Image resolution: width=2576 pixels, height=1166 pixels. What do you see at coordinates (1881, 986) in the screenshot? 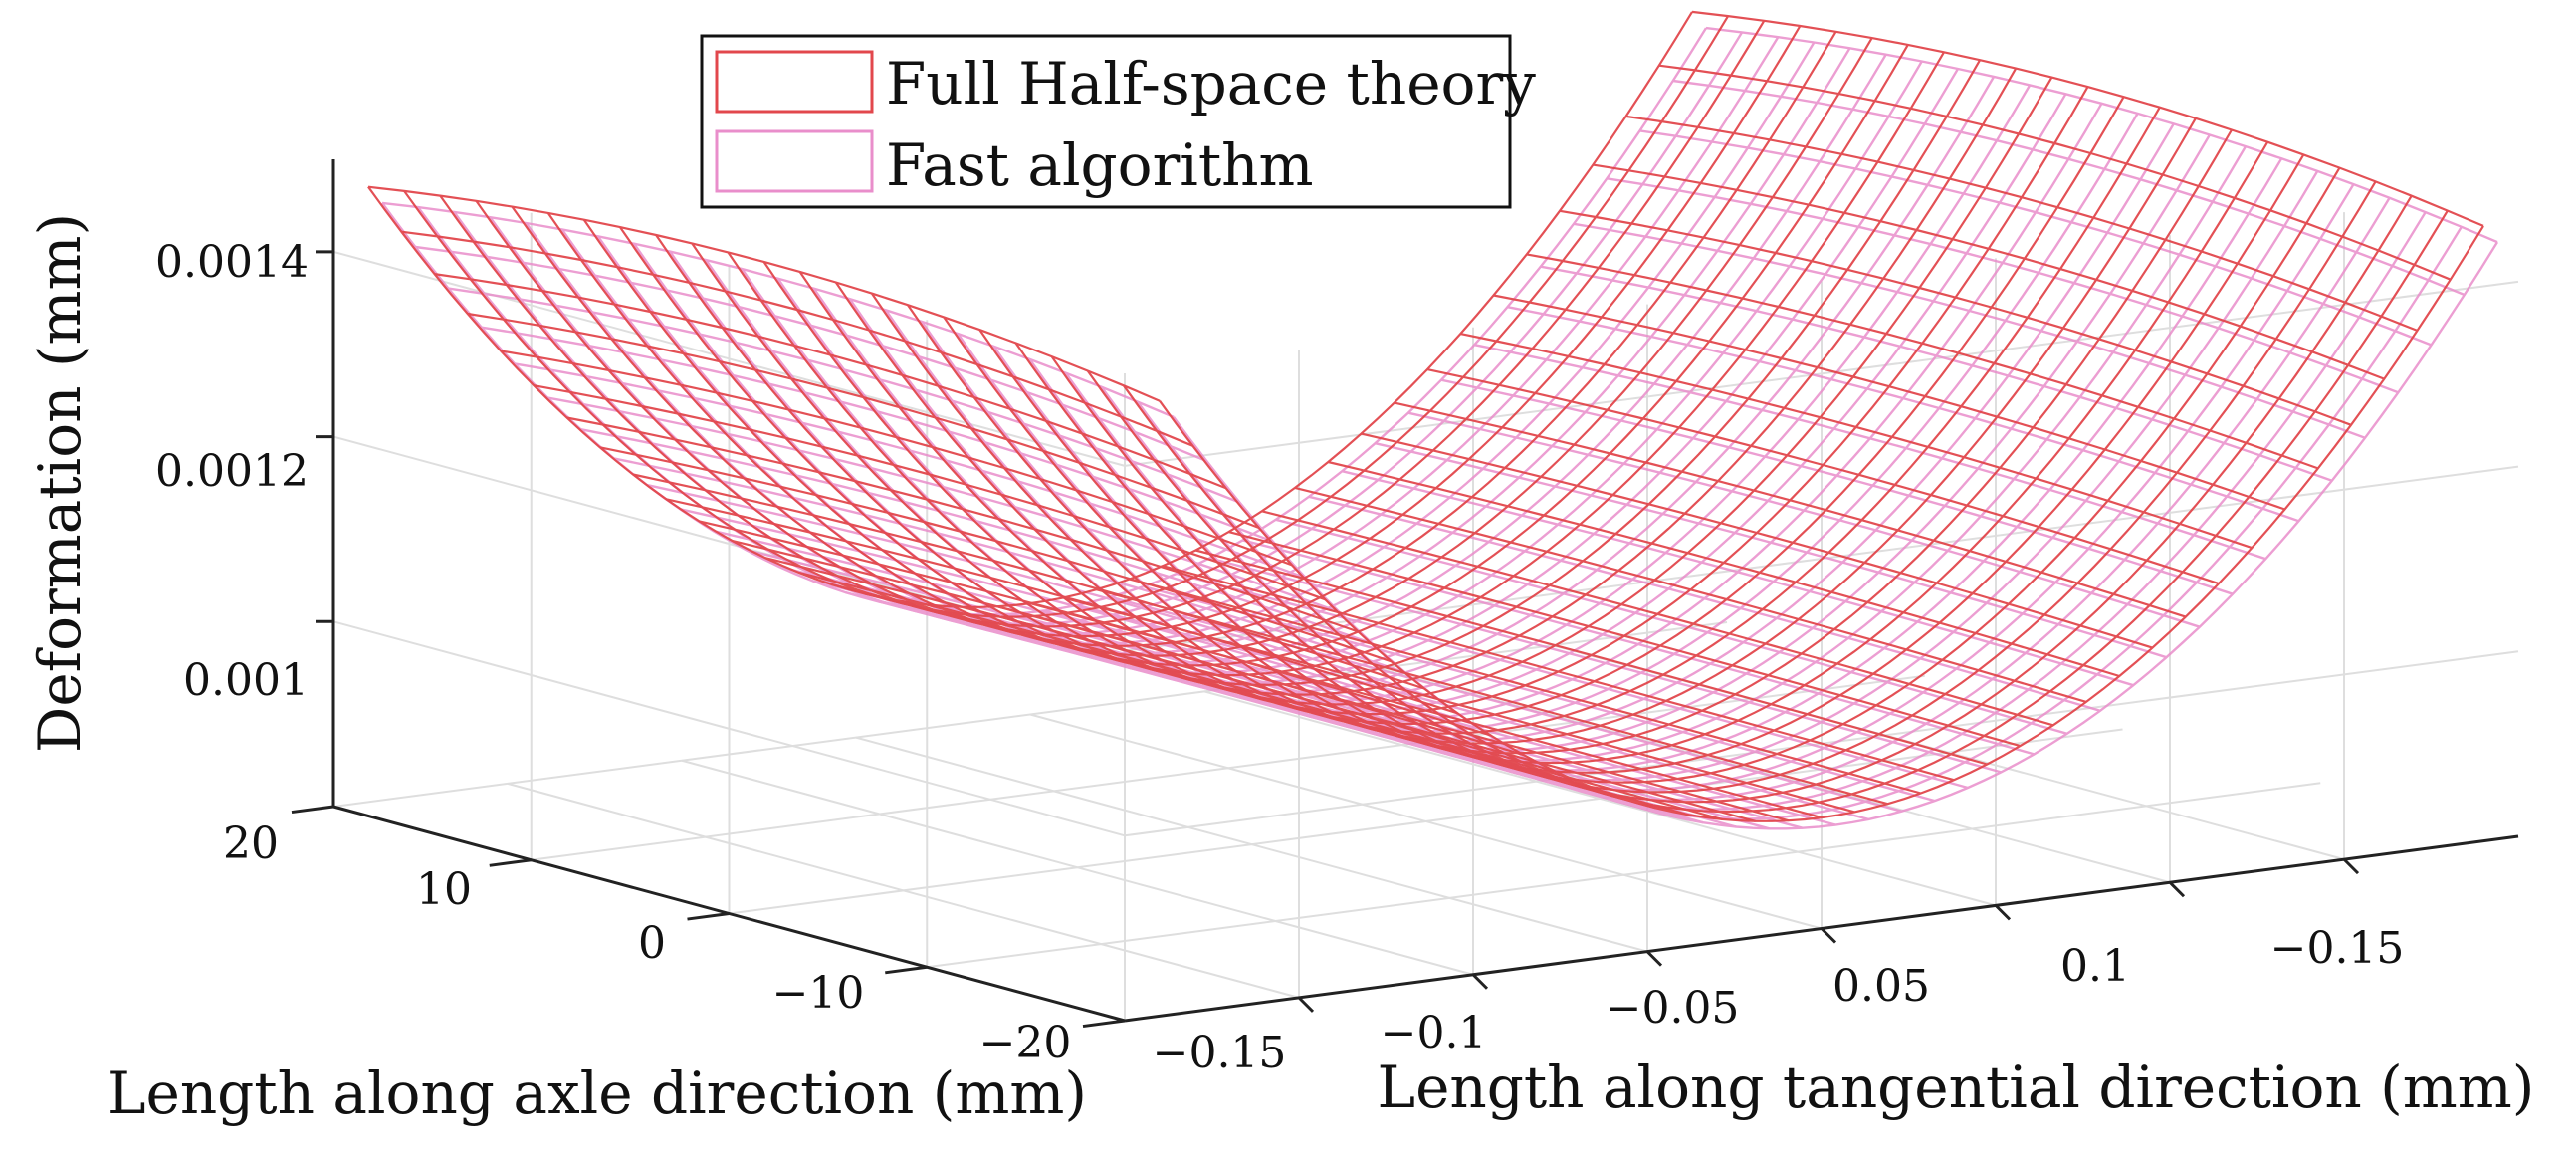
I see `x-tick-label: 0.05` at bounding box center [1881, 986].